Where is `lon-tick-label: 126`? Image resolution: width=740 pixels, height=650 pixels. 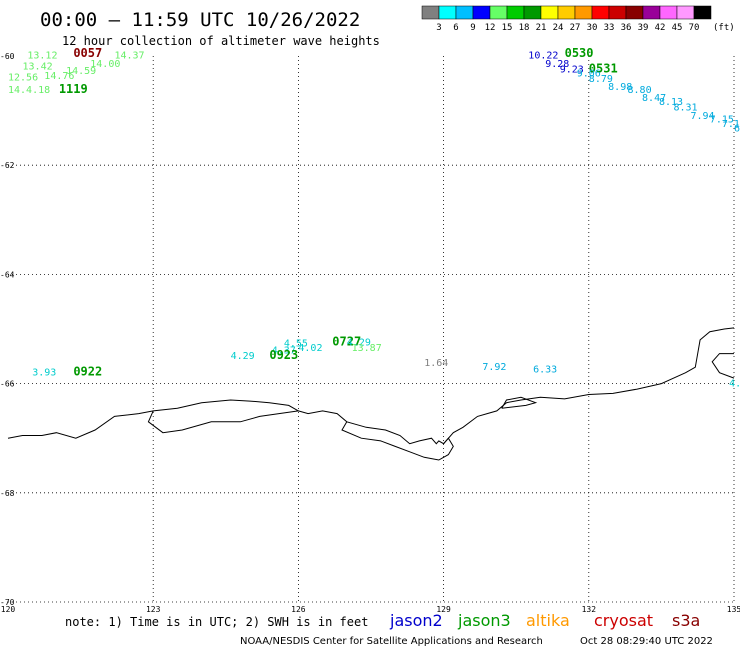
lon-tick-label: 126 is located at coordinates (298, 609).